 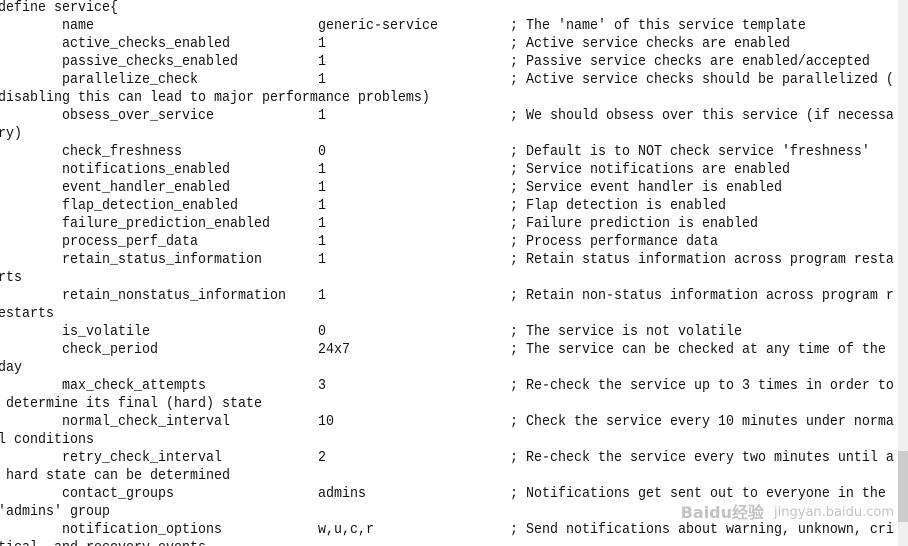 I want to click on directive-name: check_freshness, so click(x=122, y=152).